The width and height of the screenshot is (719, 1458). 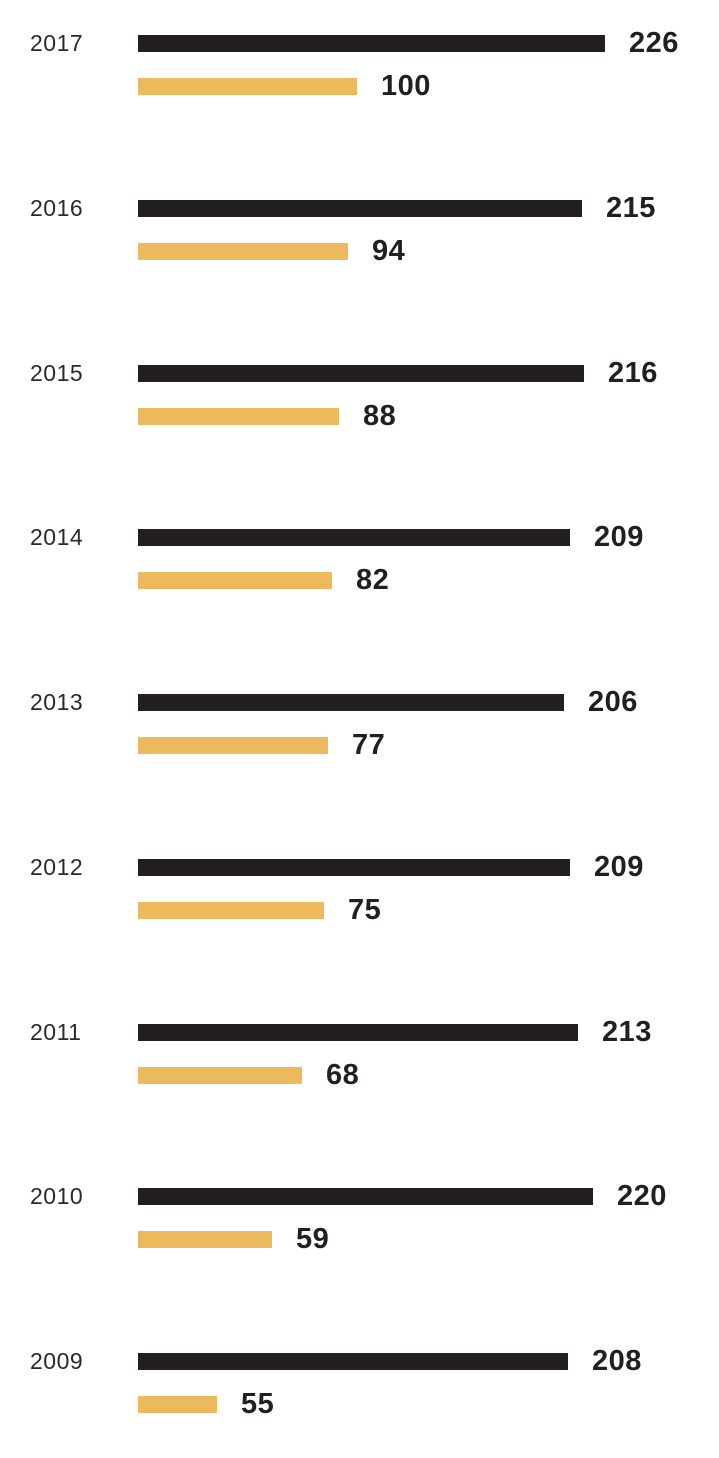 I want to click on dark-bar-row: 216, so click(x=398, y=373).